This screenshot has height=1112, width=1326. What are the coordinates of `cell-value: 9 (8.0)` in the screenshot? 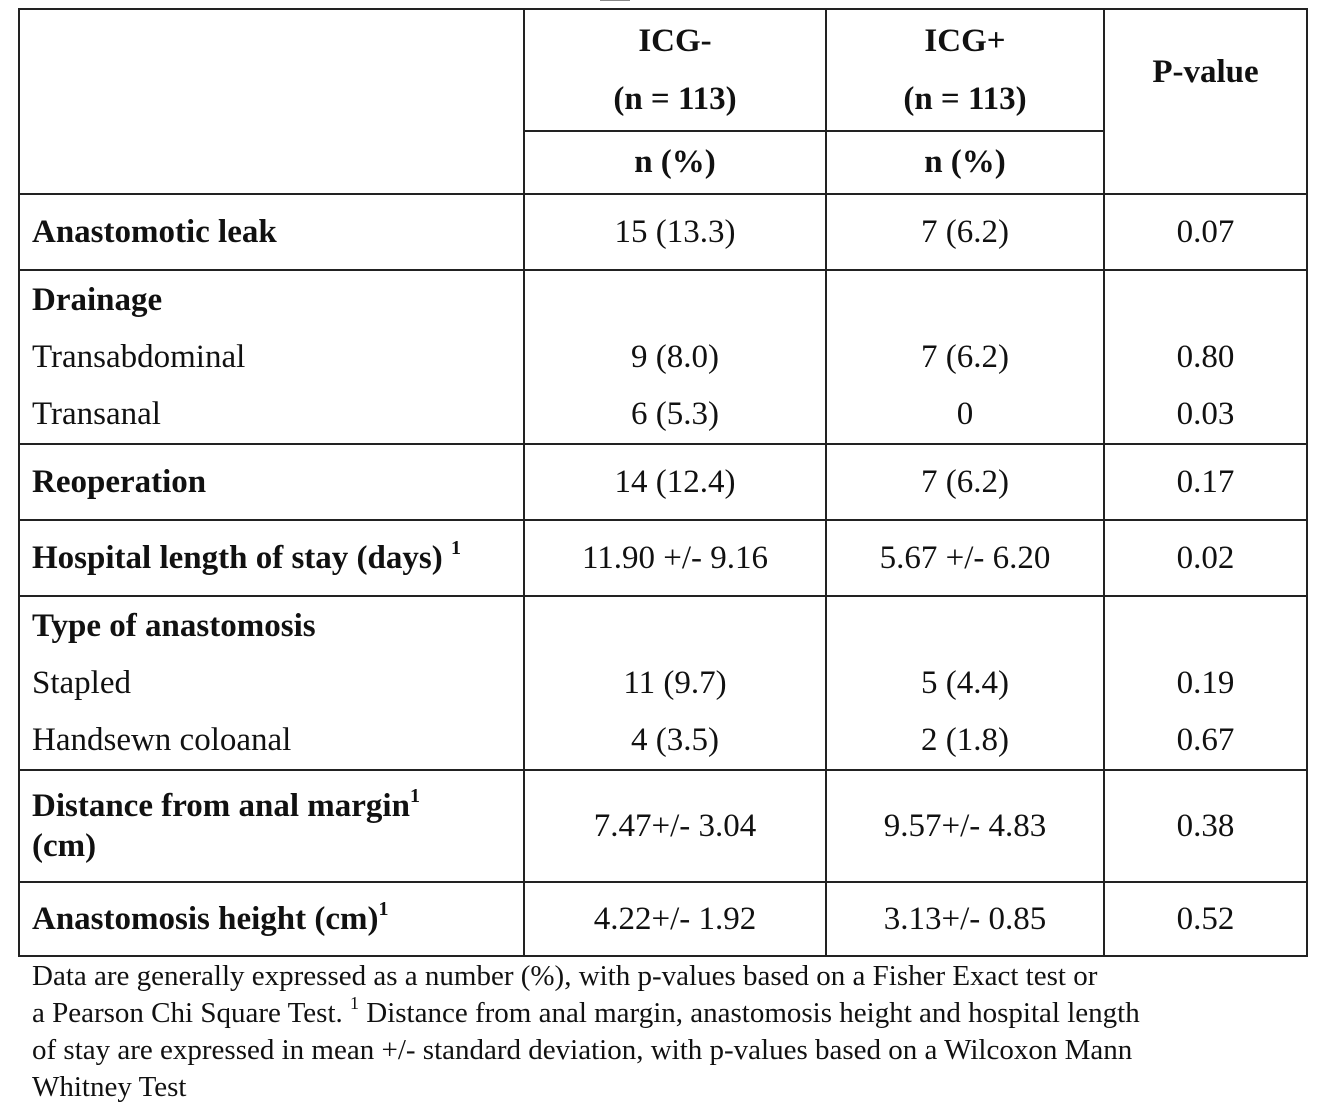 It's located at (675, 356).